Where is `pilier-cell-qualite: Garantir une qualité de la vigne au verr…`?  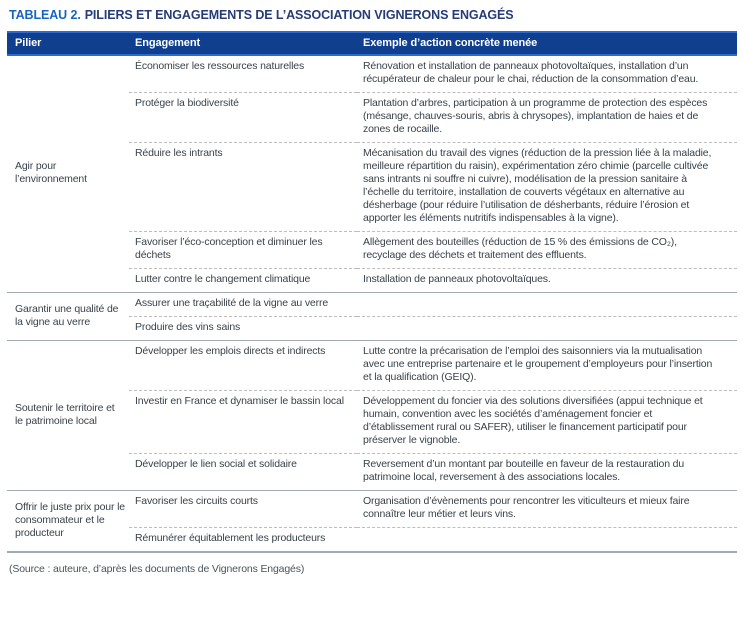 pilier-cell-qualite: Garantir une qualité de la vigne au verr… is located at coordinates (68, 316).